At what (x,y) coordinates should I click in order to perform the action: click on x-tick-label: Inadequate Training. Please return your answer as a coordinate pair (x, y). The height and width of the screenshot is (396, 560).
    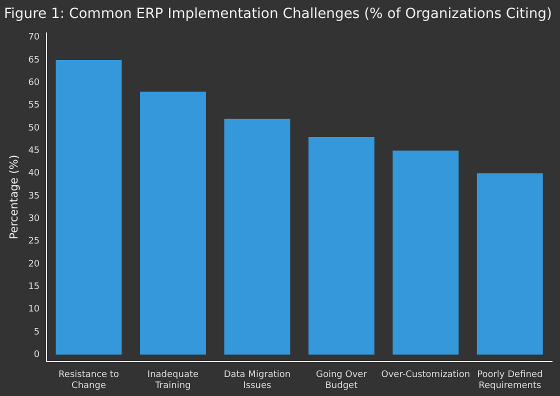
    Looking at the image, I should click on (173, 380).